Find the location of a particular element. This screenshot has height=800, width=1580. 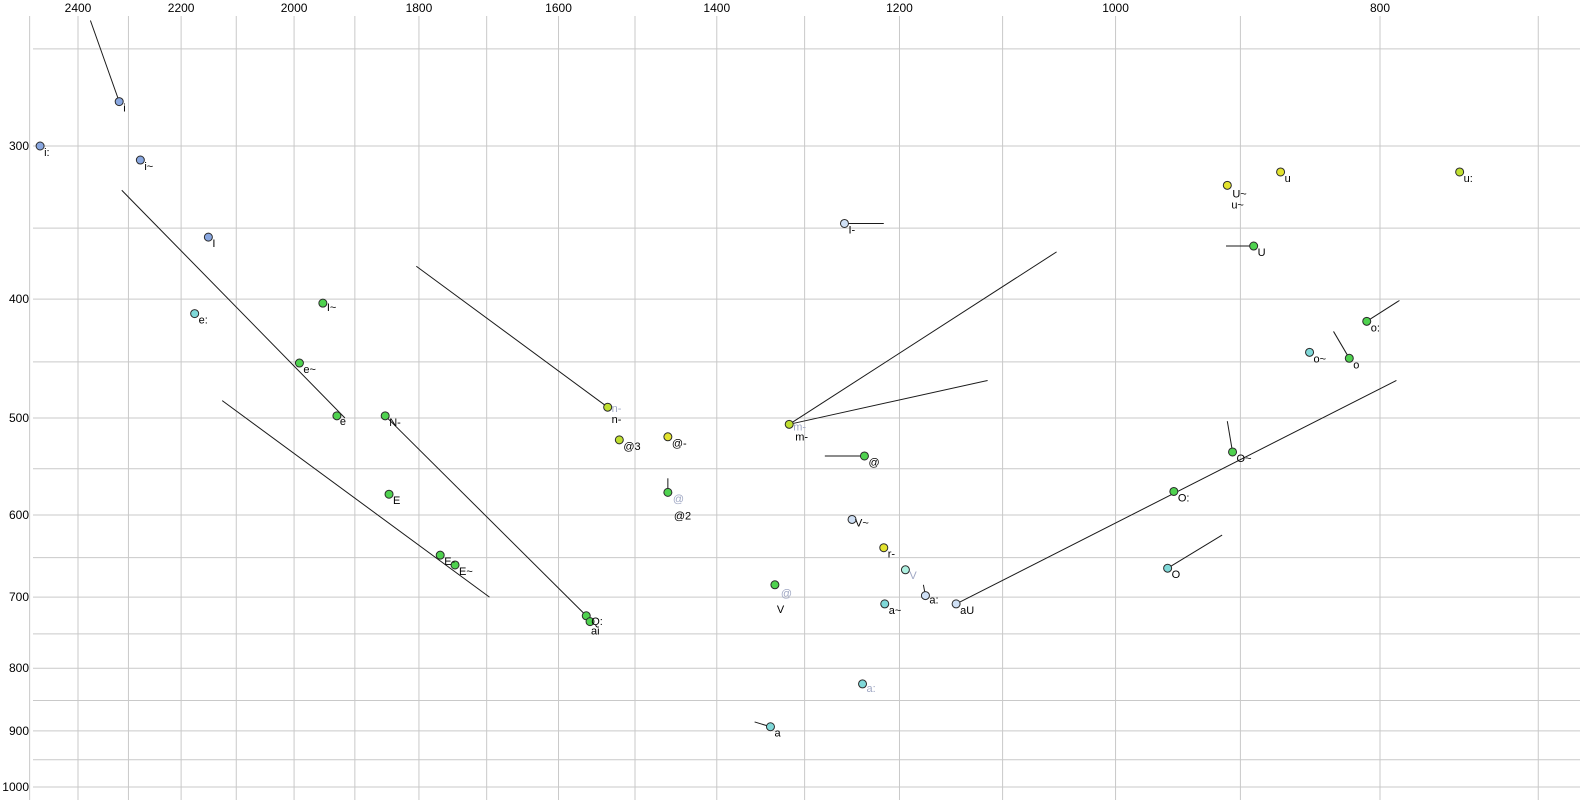

point-label: E- is located at coordinates (449, 562).